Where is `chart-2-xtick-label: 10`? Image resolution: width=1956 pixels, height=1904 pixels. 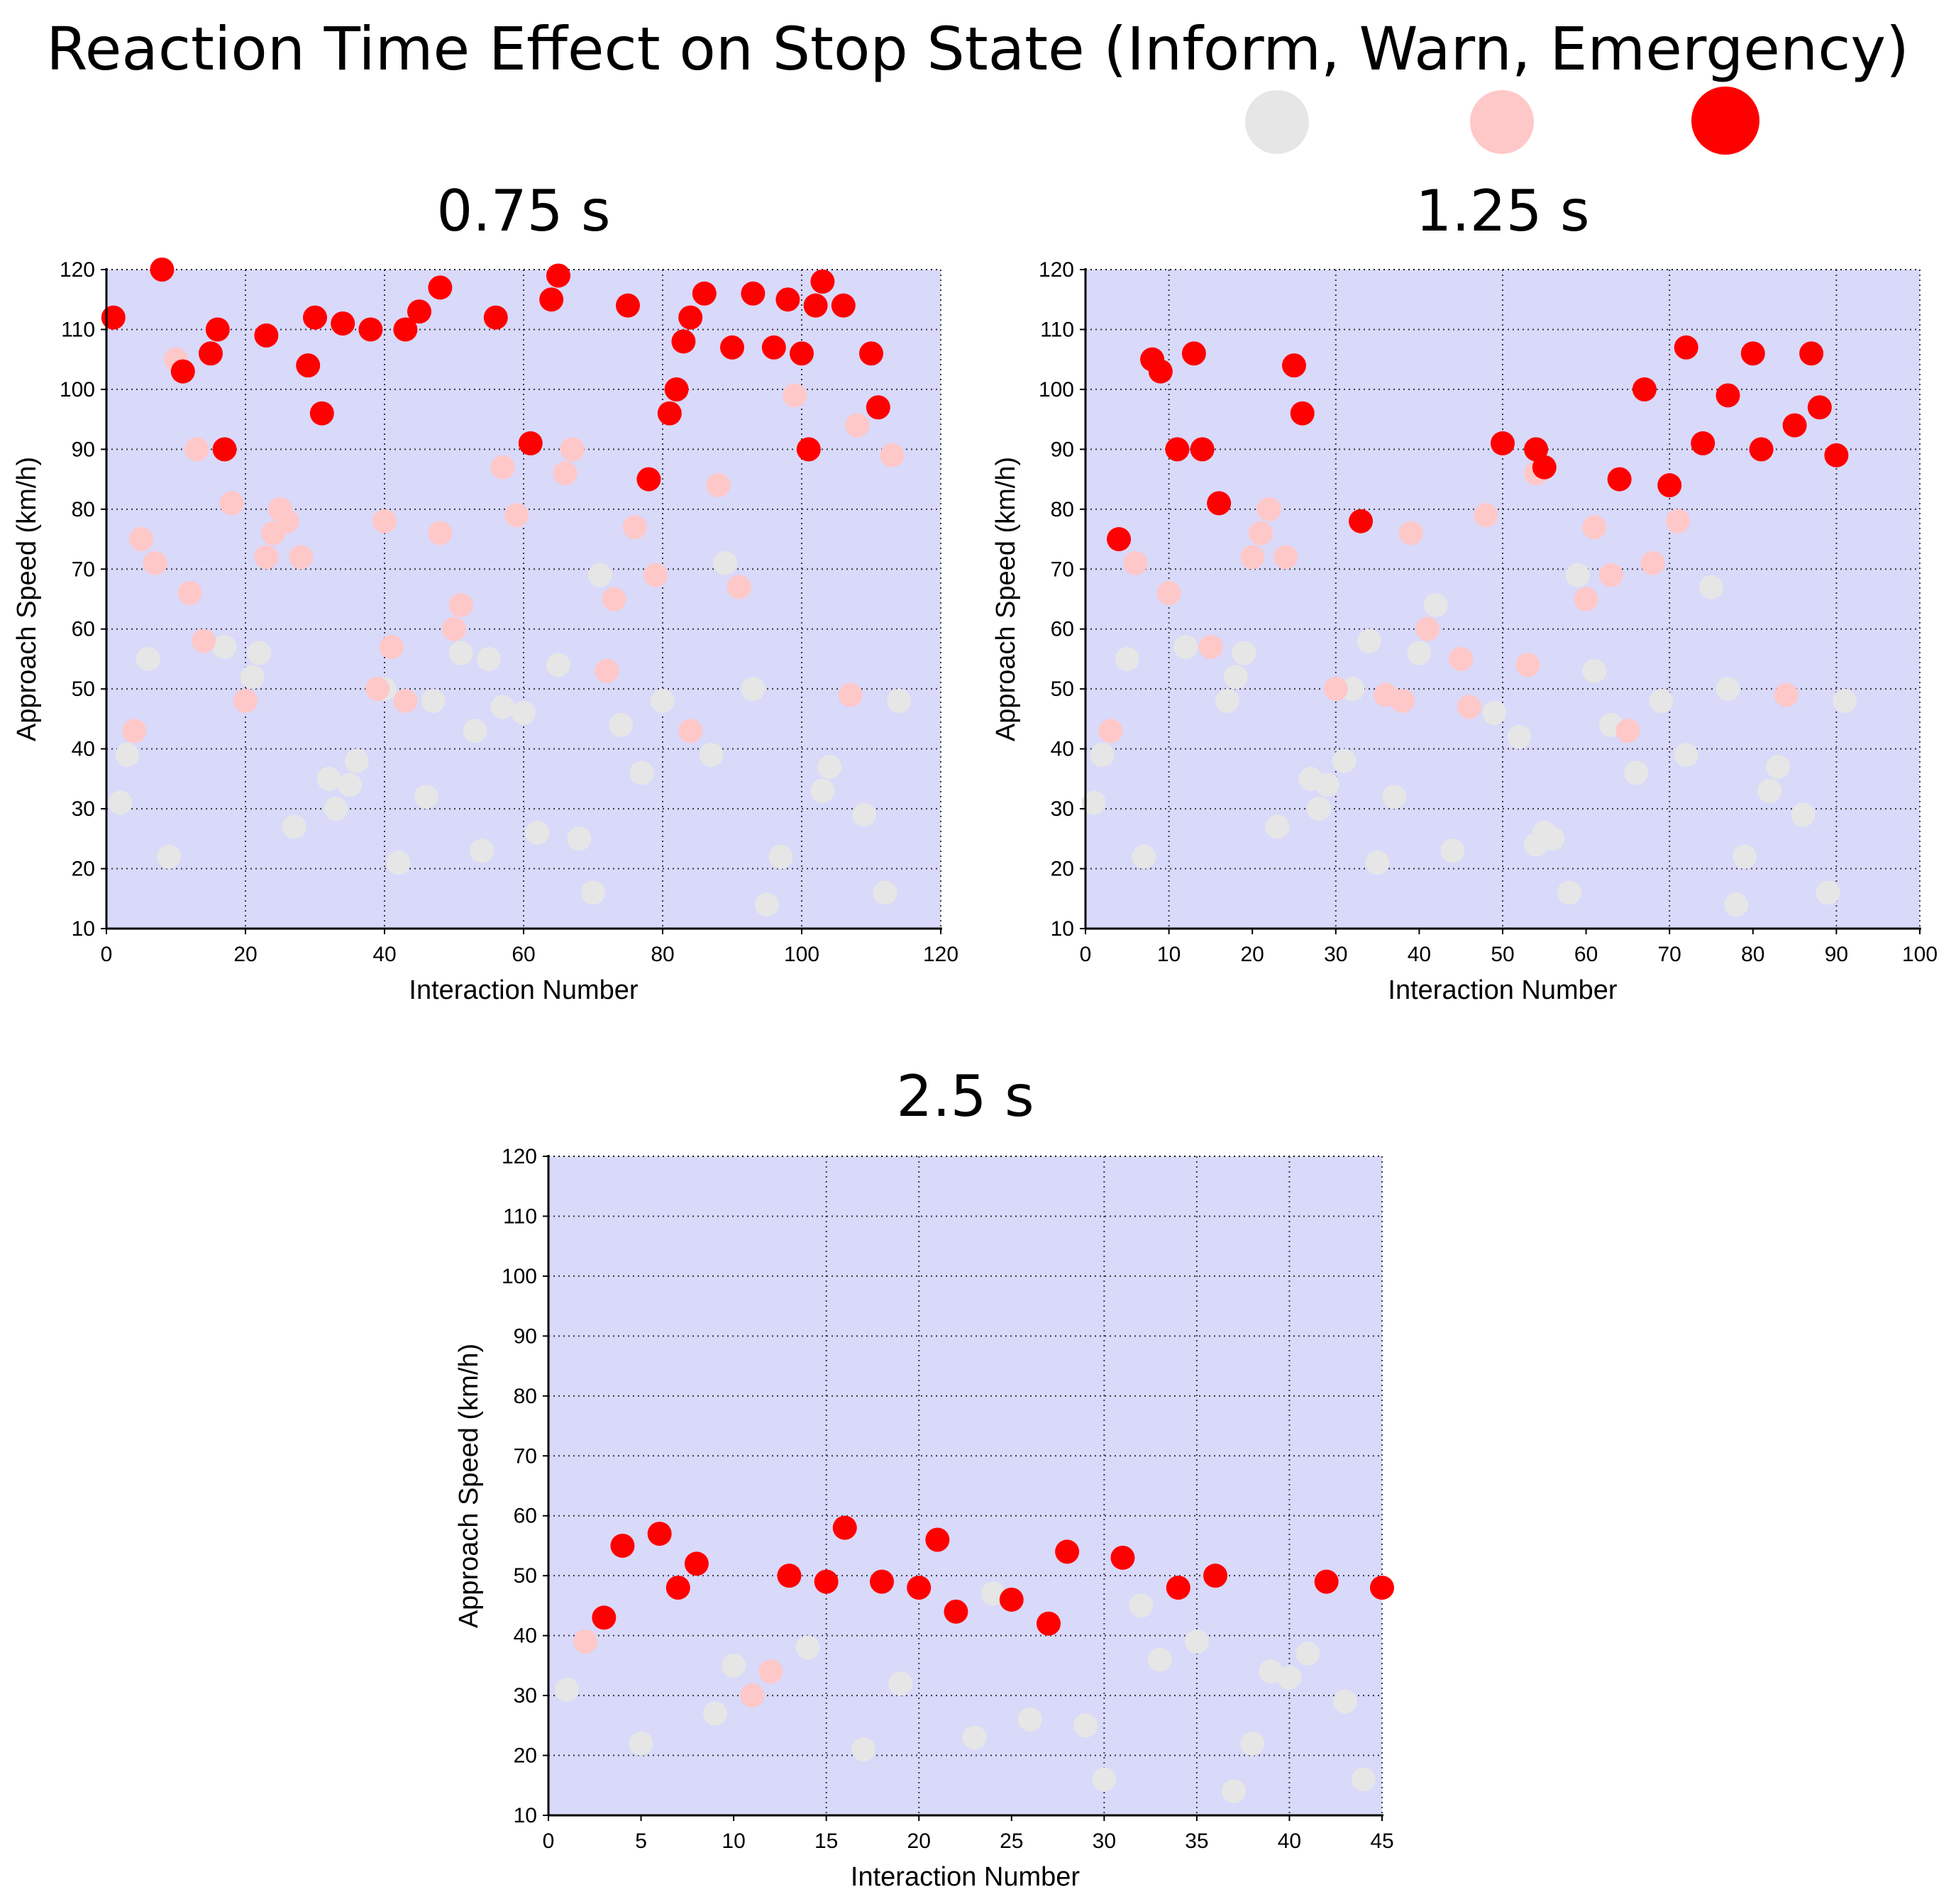
chart-2-xtick-label: 10 is located at coordinates (733, 1842).